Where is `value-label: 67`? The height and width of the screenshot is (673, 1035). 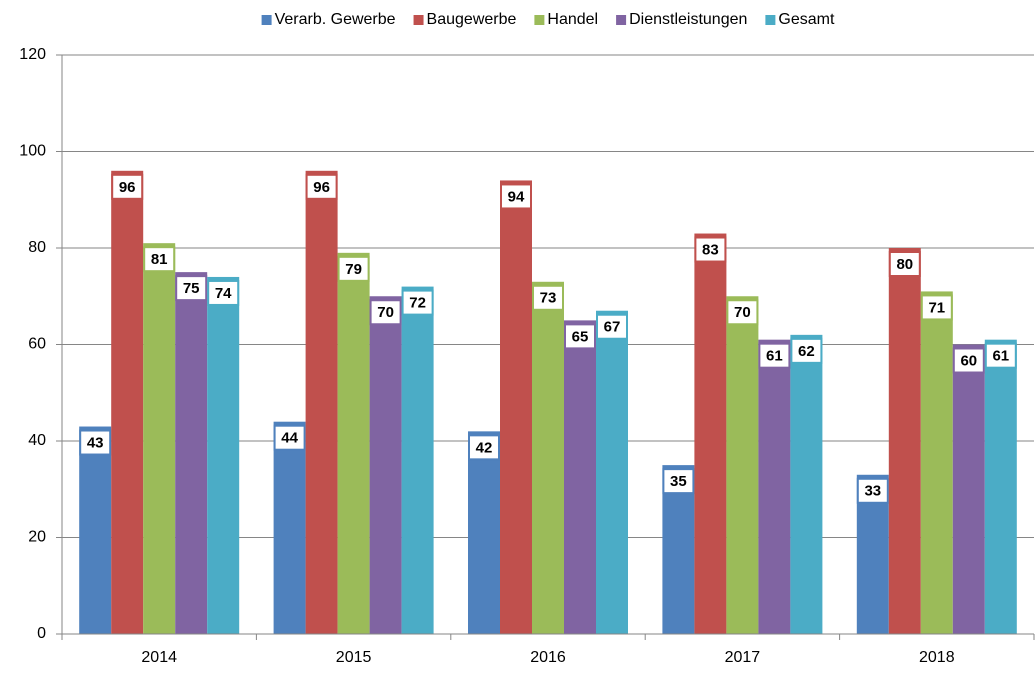
value-label: 67 is located at coordinates (612, 327).